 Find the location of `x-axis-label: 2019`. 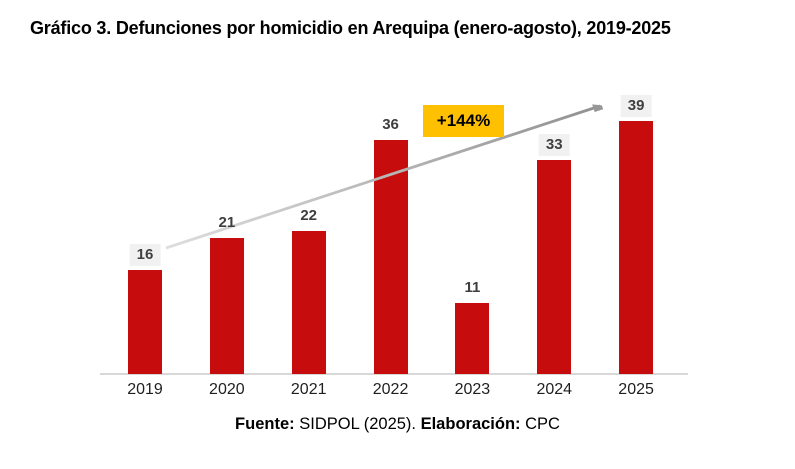

x-axis-label: 2019 is located at coordinates (145, 389).